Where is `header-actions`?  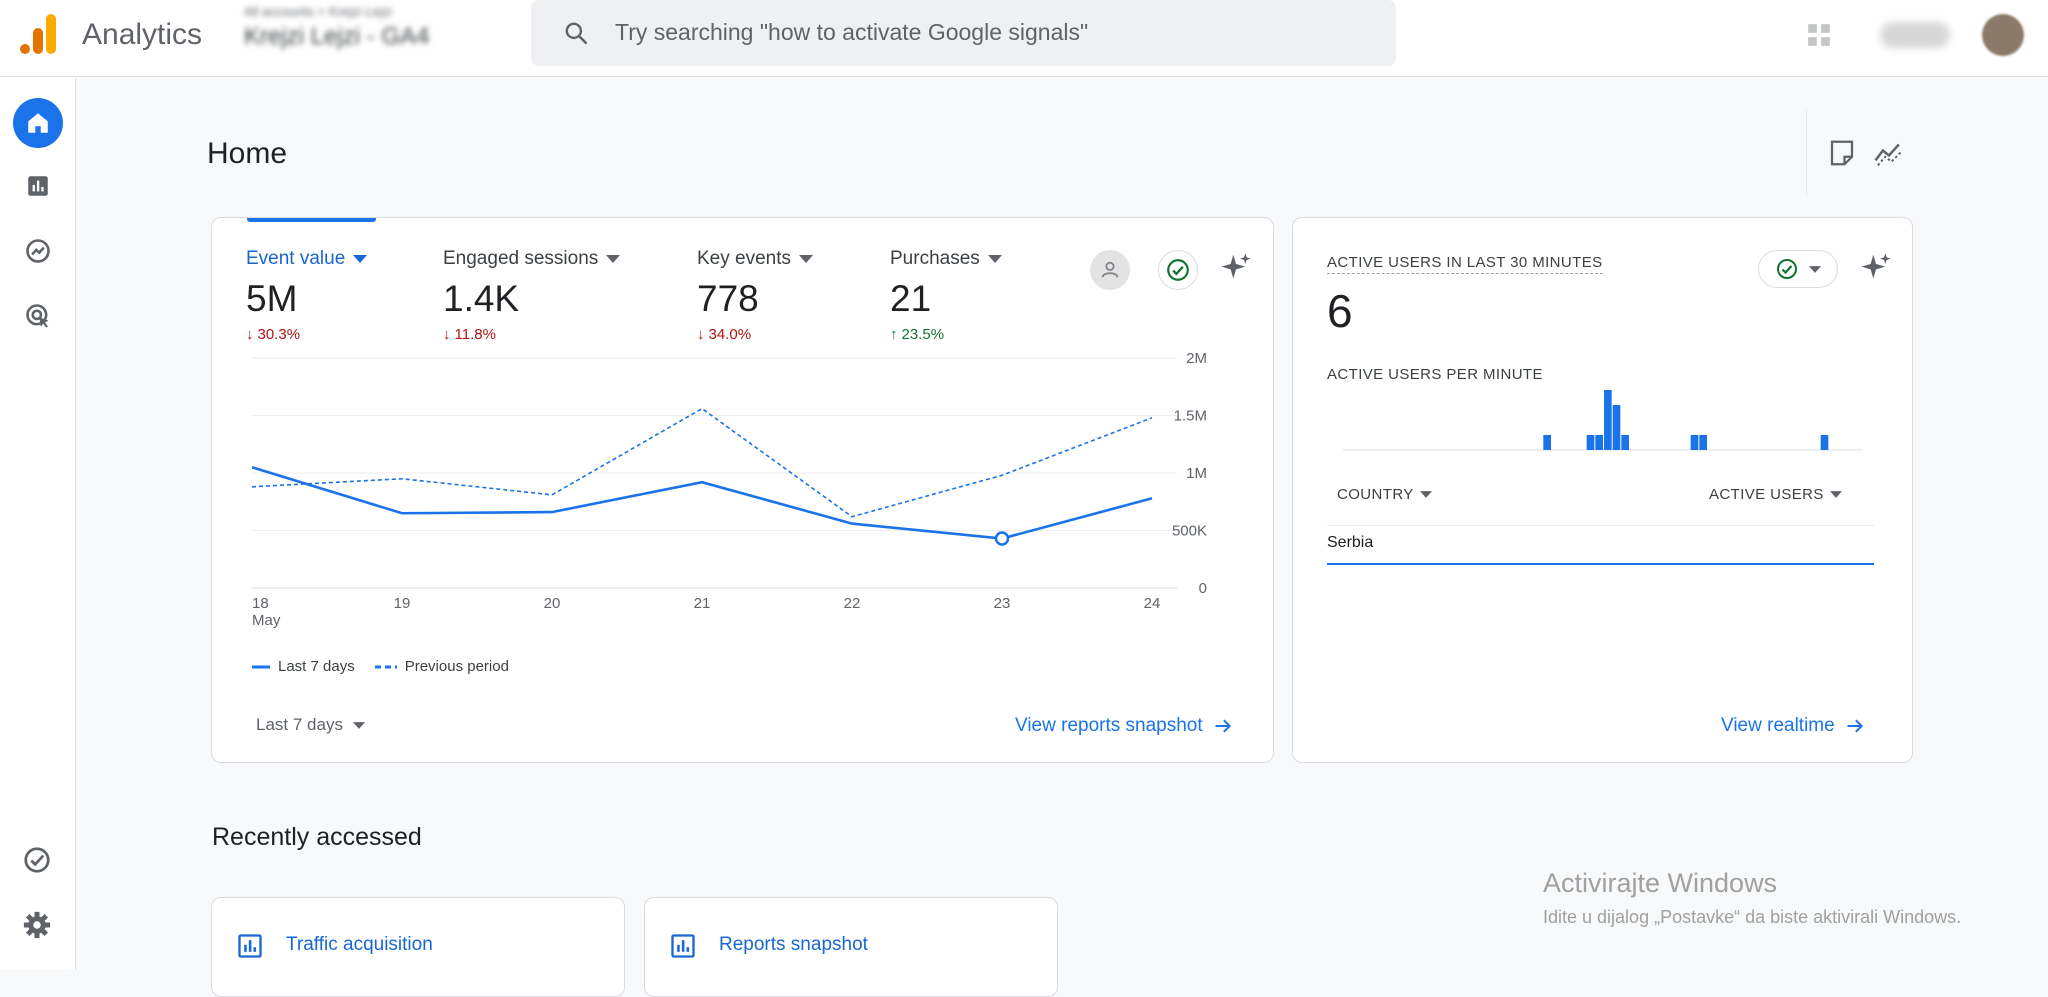
header-actions is located at coordinates (1920, 35).